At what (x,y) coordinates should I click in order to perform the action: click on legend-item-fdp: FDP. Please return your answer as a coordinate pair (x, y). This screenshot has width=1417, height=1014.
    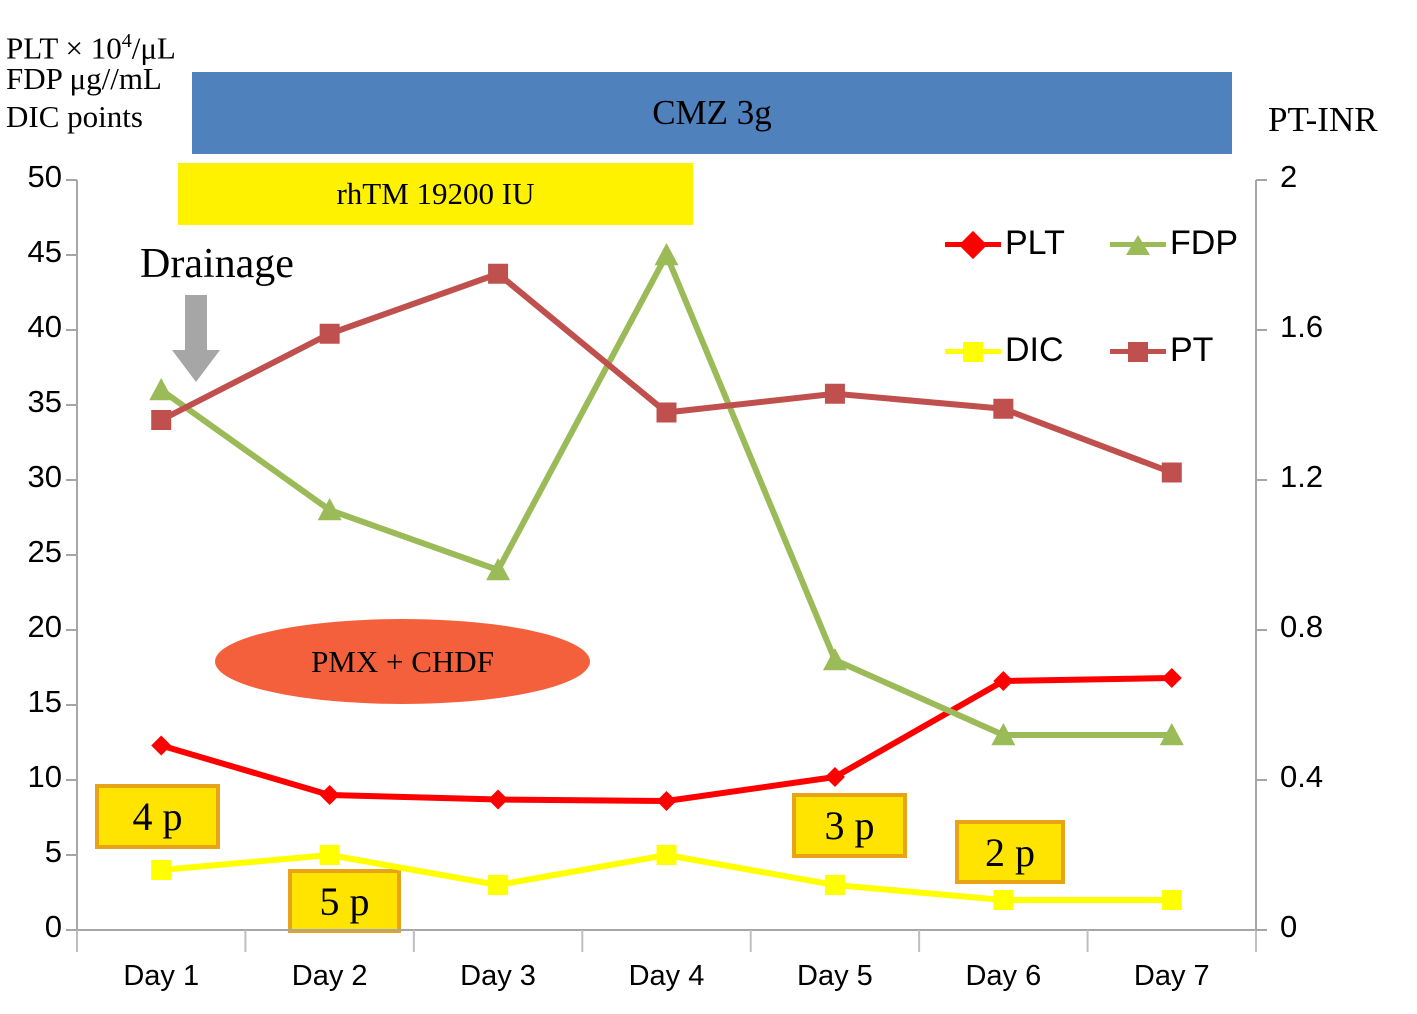
    Looking at the image, I should click on (1174, 243).